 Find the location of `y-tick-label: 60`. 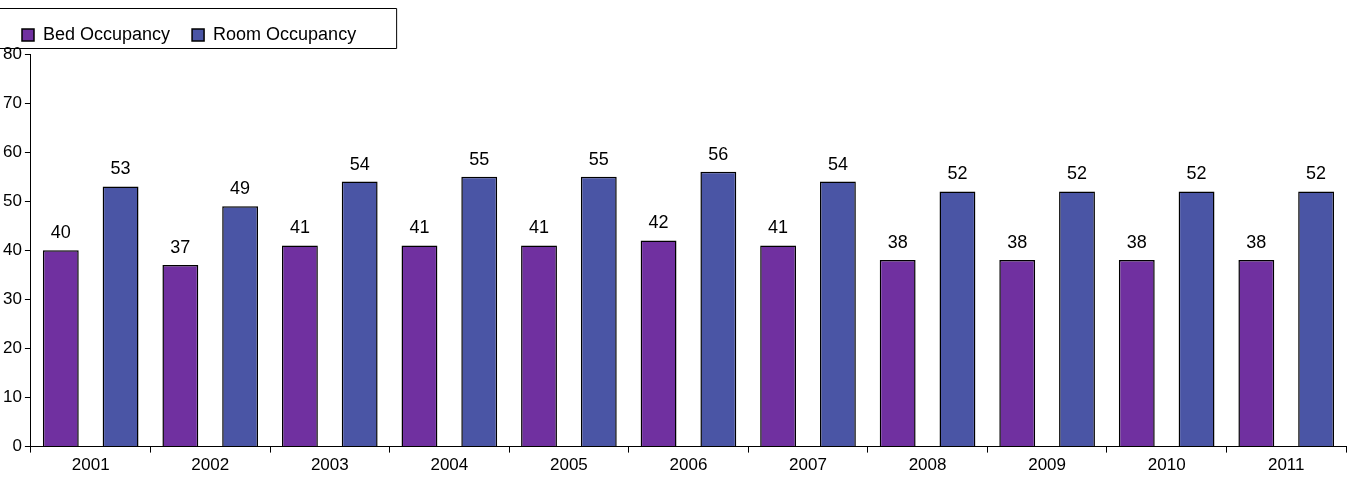

y-tick-label: 60 is located at coordinates (12, 151).